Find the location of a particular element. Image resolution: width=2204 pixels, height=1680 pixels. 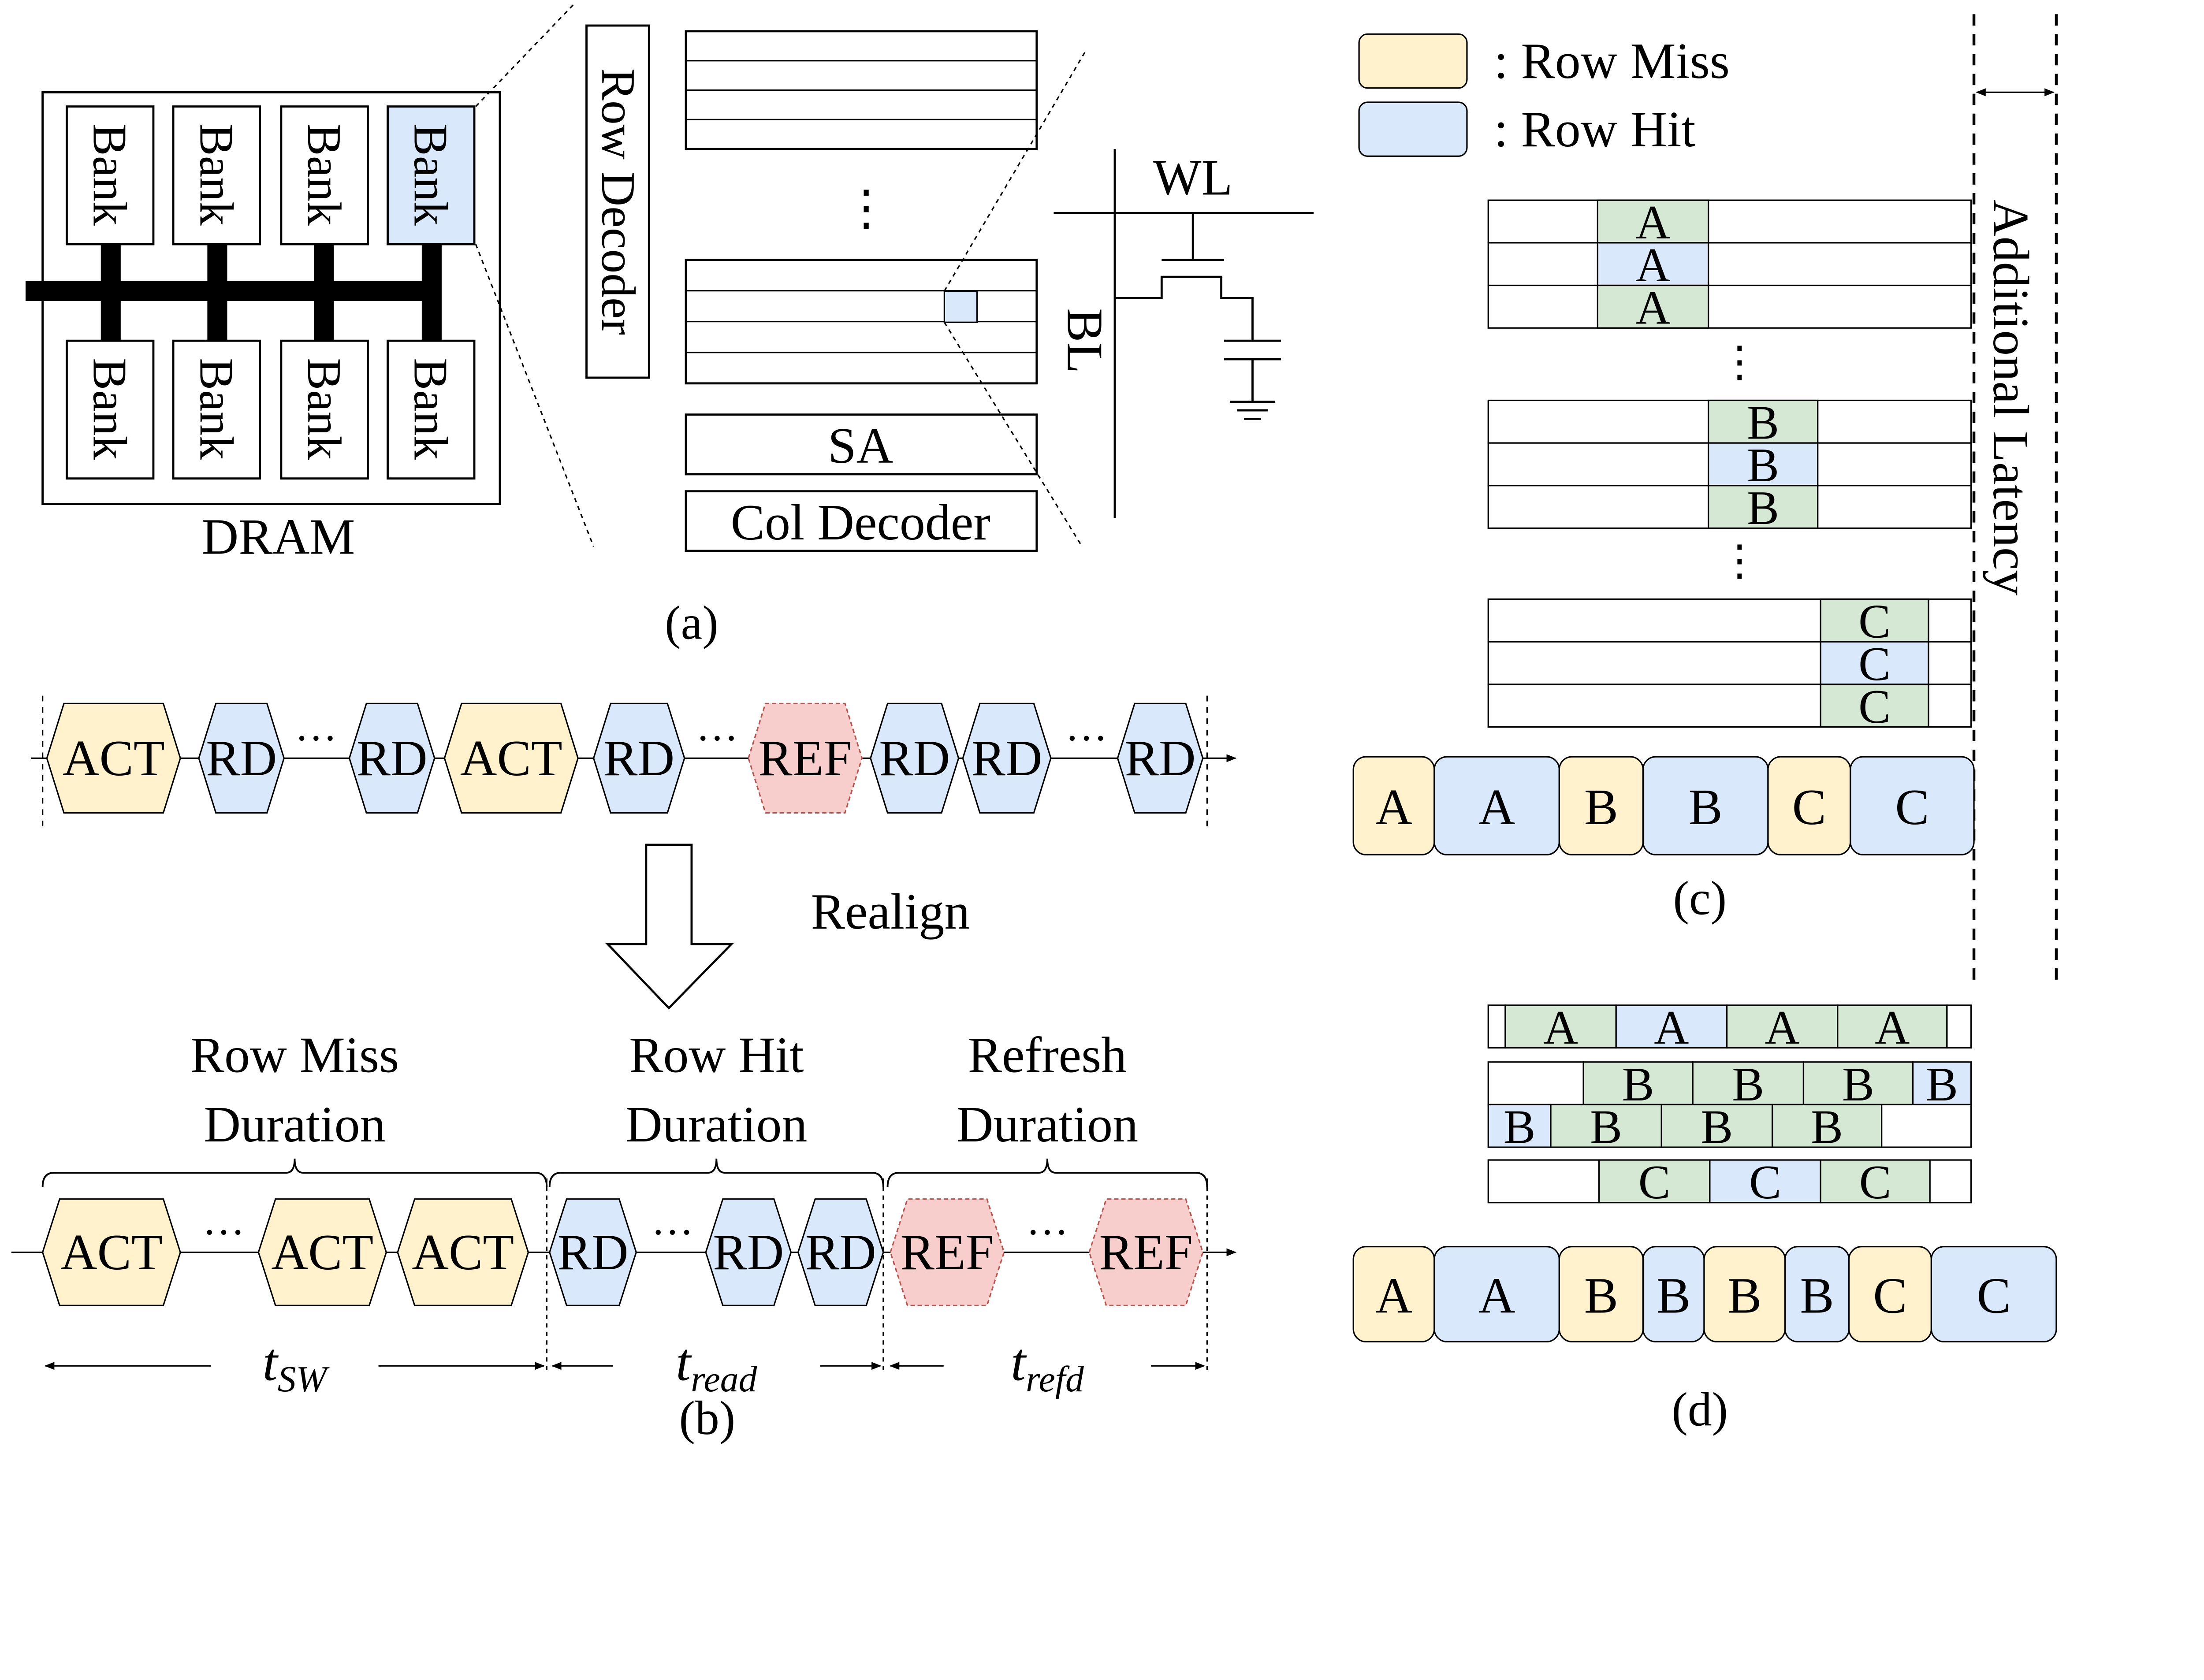

request-label: B is located at coordinates (1744, 1295).